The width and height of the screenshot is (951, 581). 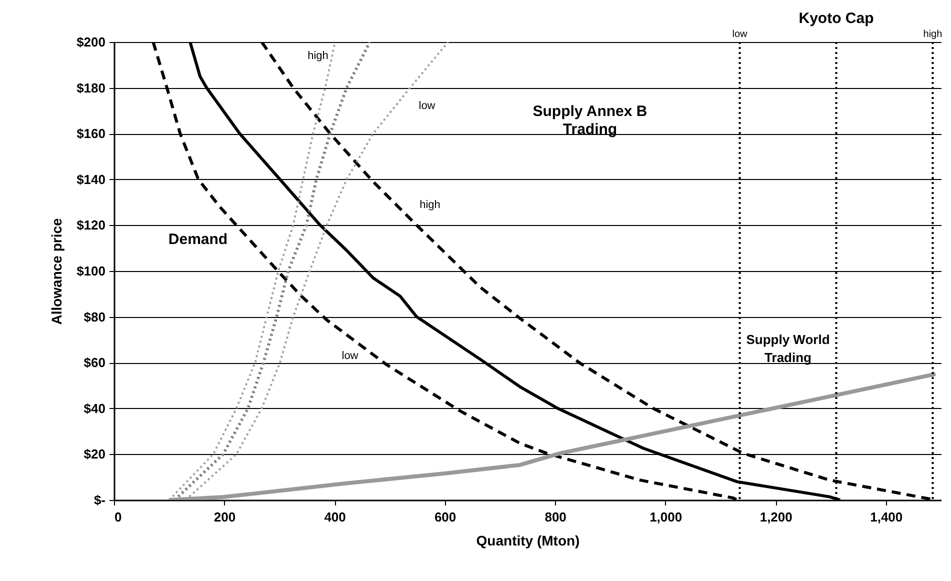 I want to click on annotation: Supply World Trading, so click(x=788, y=348).